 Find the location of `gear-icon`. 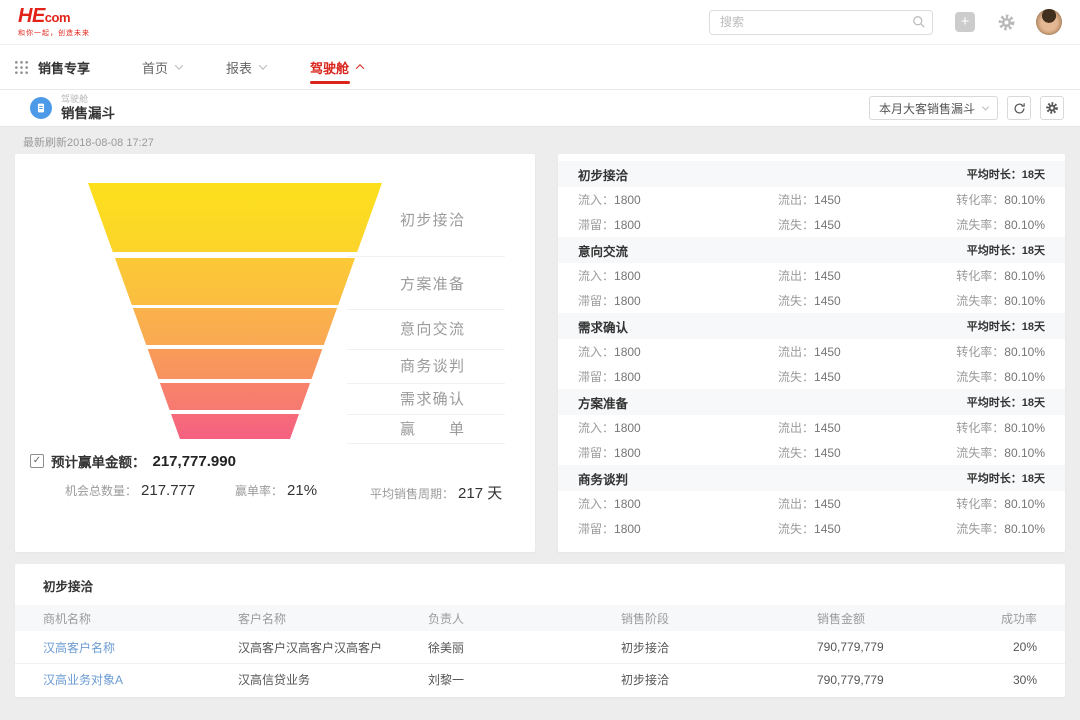

gear-icon is located at coordinates (1052, 108).